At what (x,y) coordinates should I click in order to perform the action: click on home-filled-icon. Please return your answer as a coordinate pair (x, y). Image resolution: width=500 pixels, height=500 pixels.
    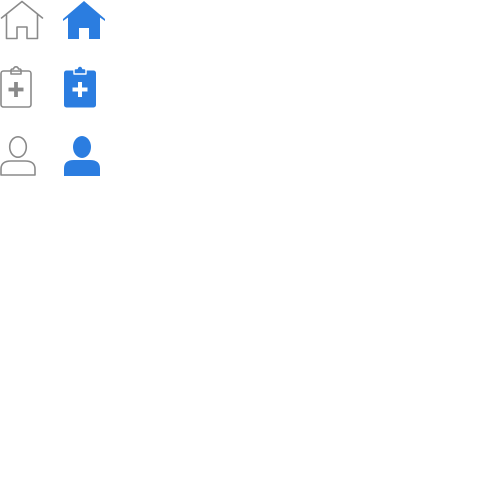
    Looking at the image, I should click on (84, 20).